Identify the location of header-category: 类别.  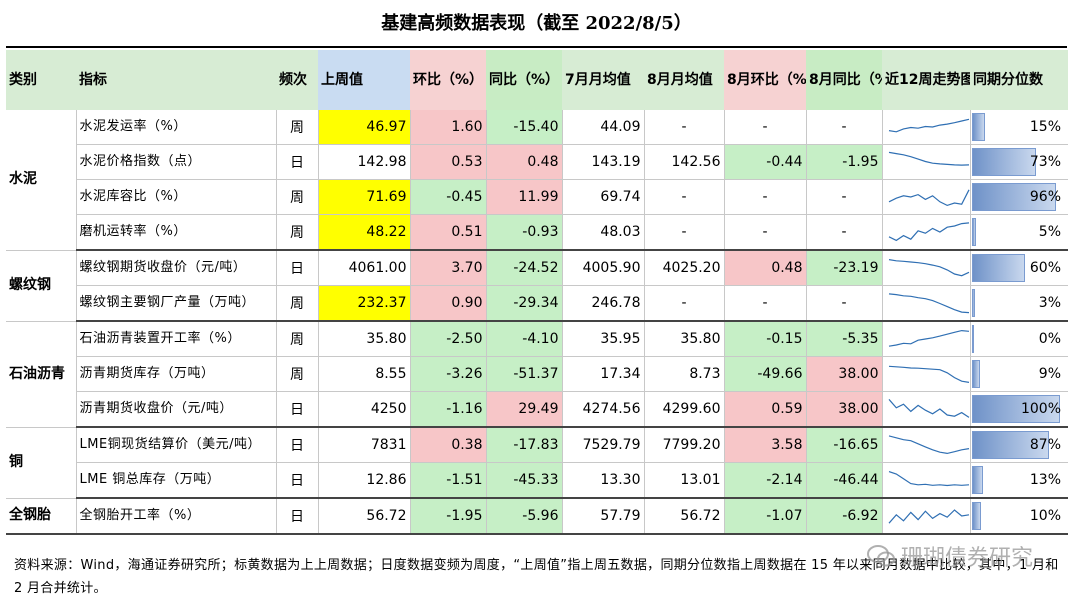
(41, 80).